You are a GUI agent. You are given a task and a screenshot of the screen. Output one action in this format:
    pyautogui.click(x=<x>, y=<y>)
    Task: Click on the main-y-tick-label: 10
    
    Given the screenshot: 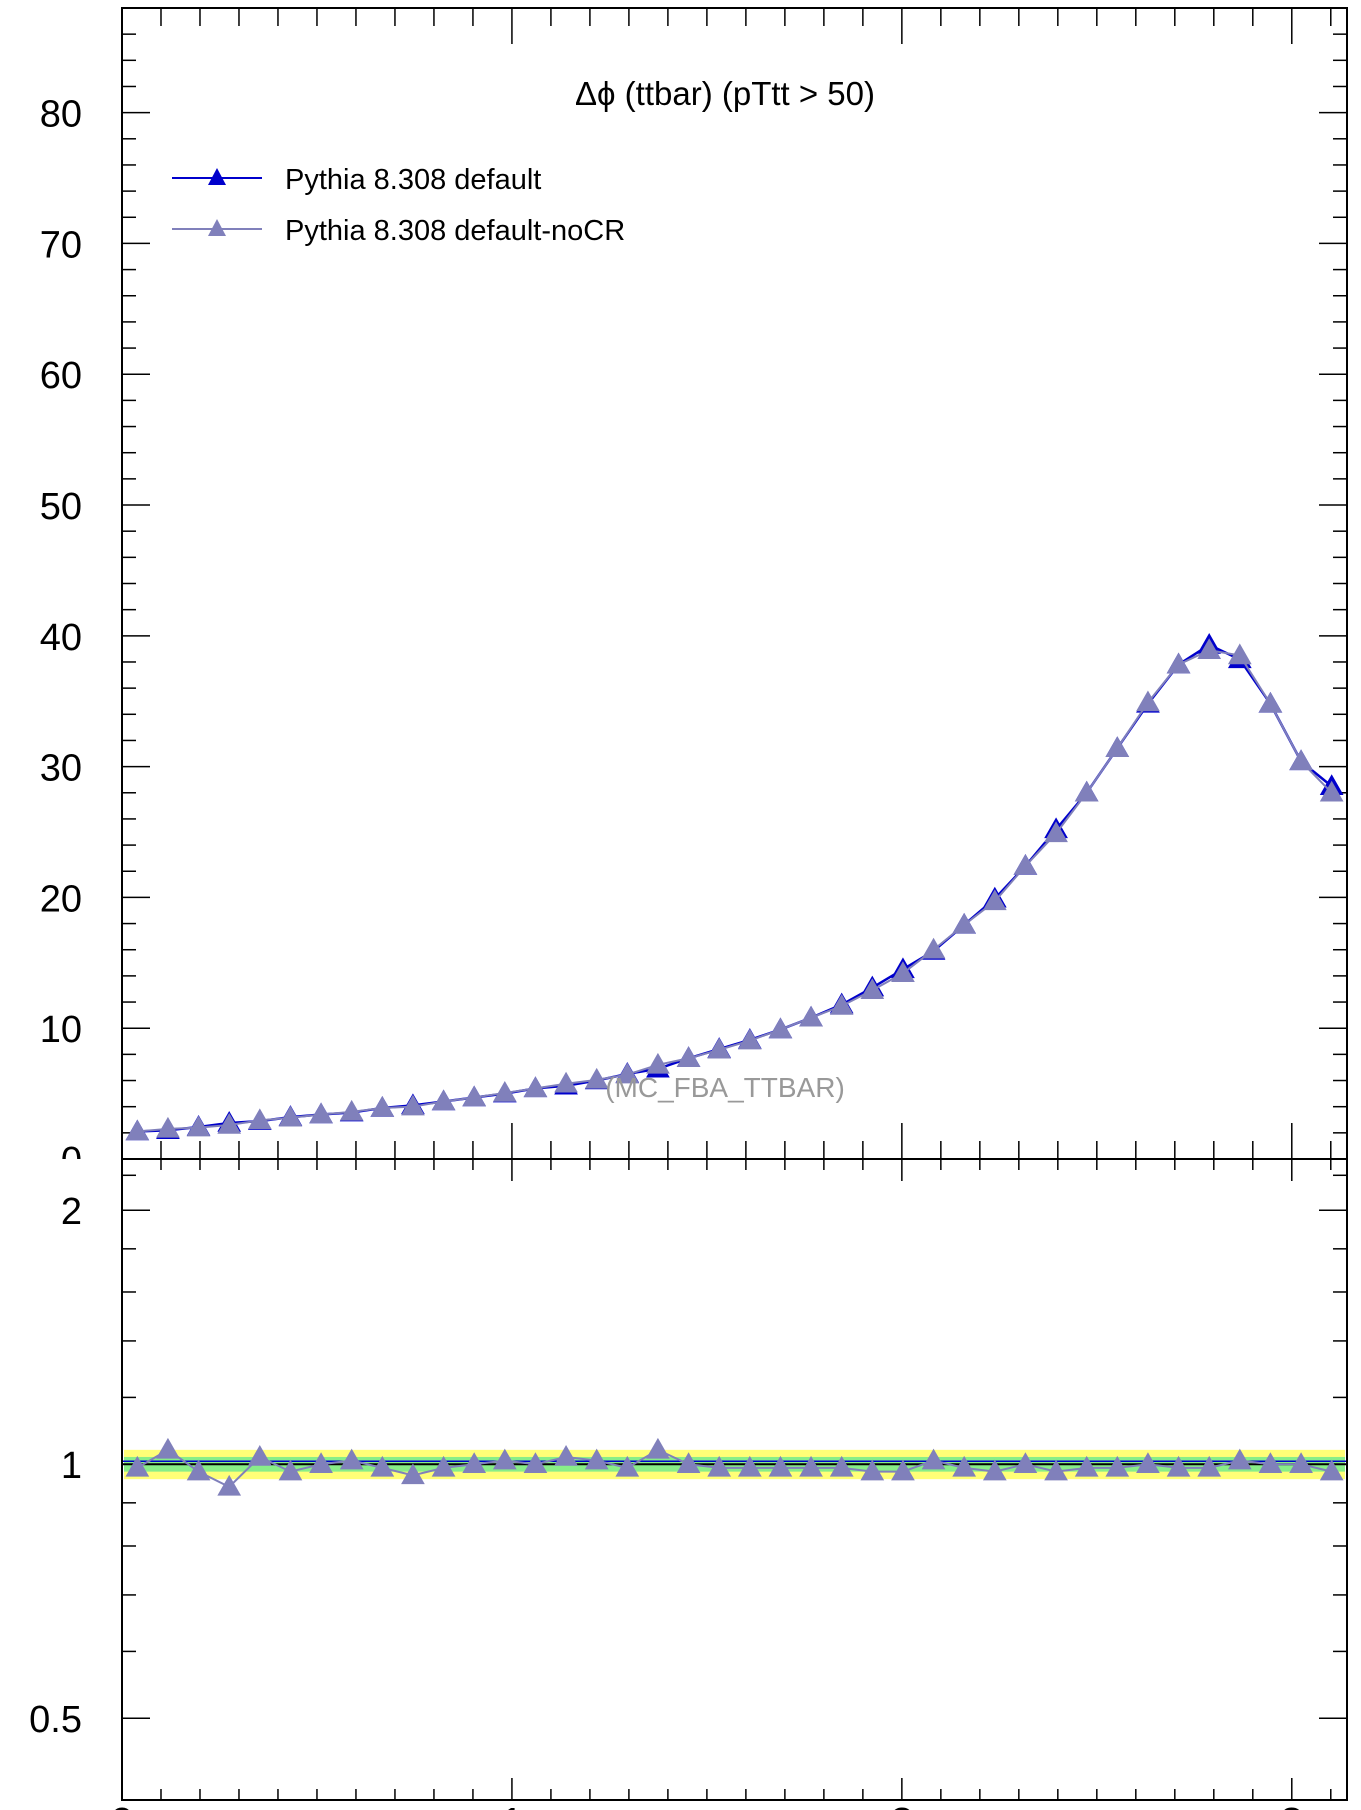 What is the action you would take?
    pyautogui.click(x=61, y=1030)
    